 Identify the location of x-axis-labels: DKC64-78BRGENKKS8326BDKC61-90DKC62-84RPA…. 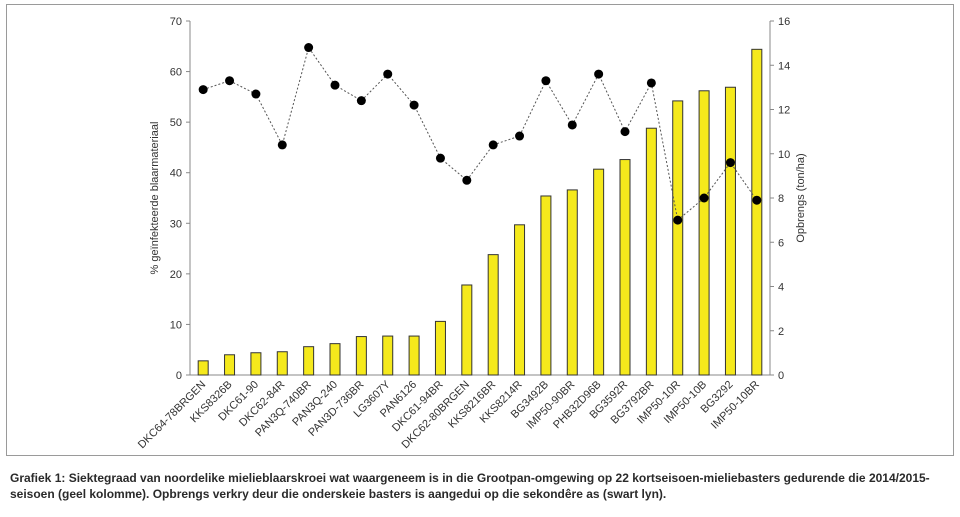
(449, 414).